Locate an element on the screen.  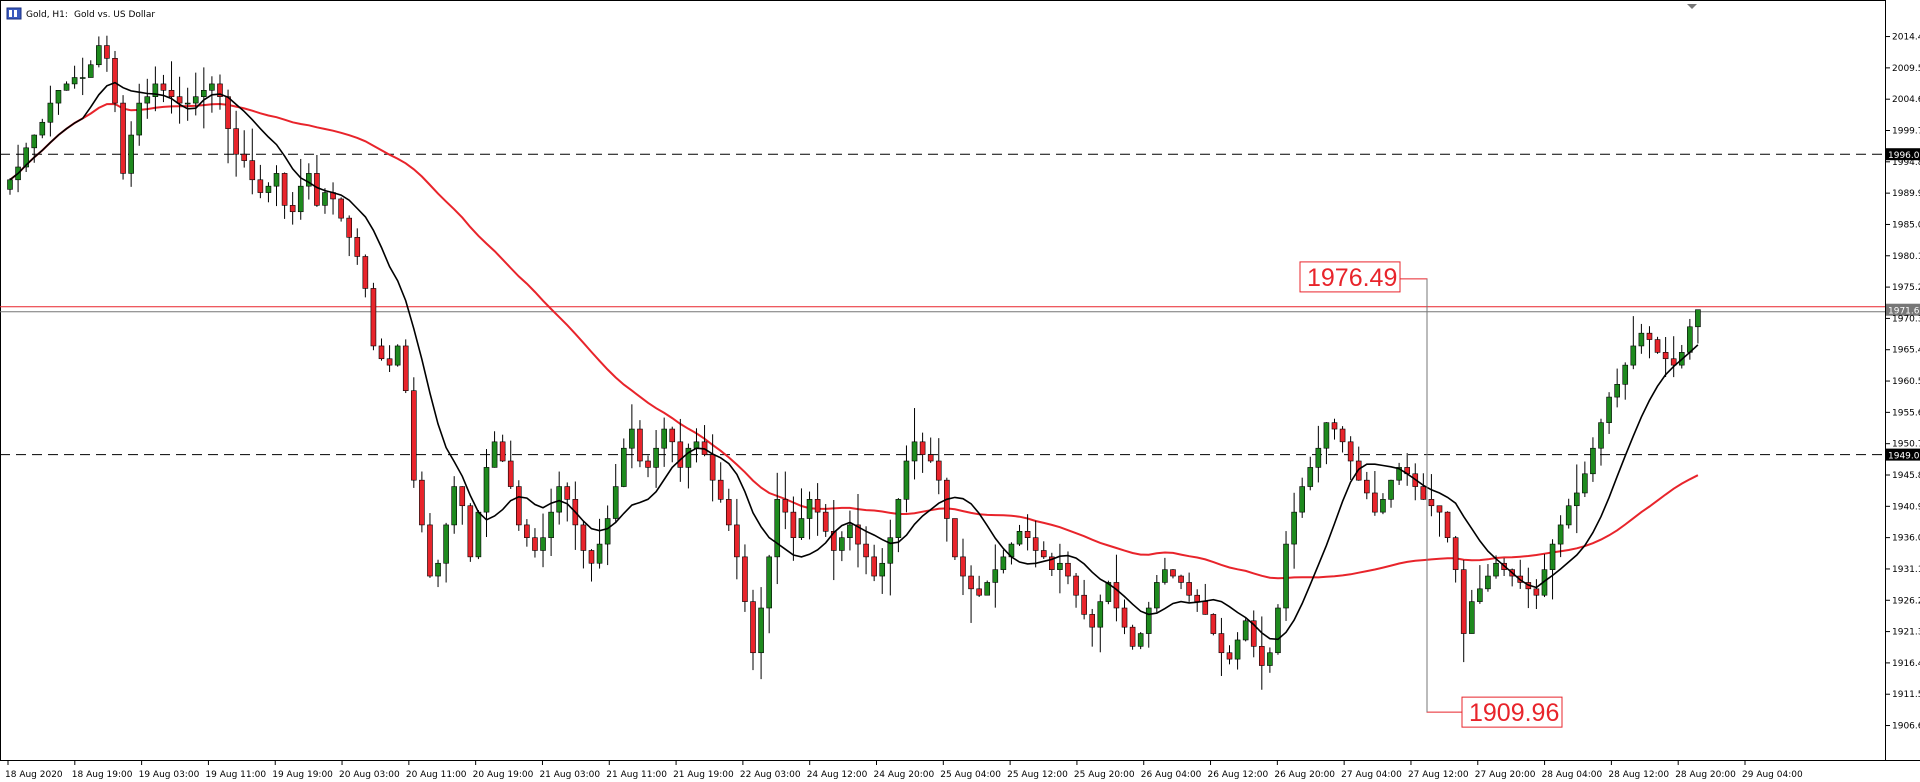
price-annotations: 1976.49 1909.96 is located at coordinates (1431, 494).